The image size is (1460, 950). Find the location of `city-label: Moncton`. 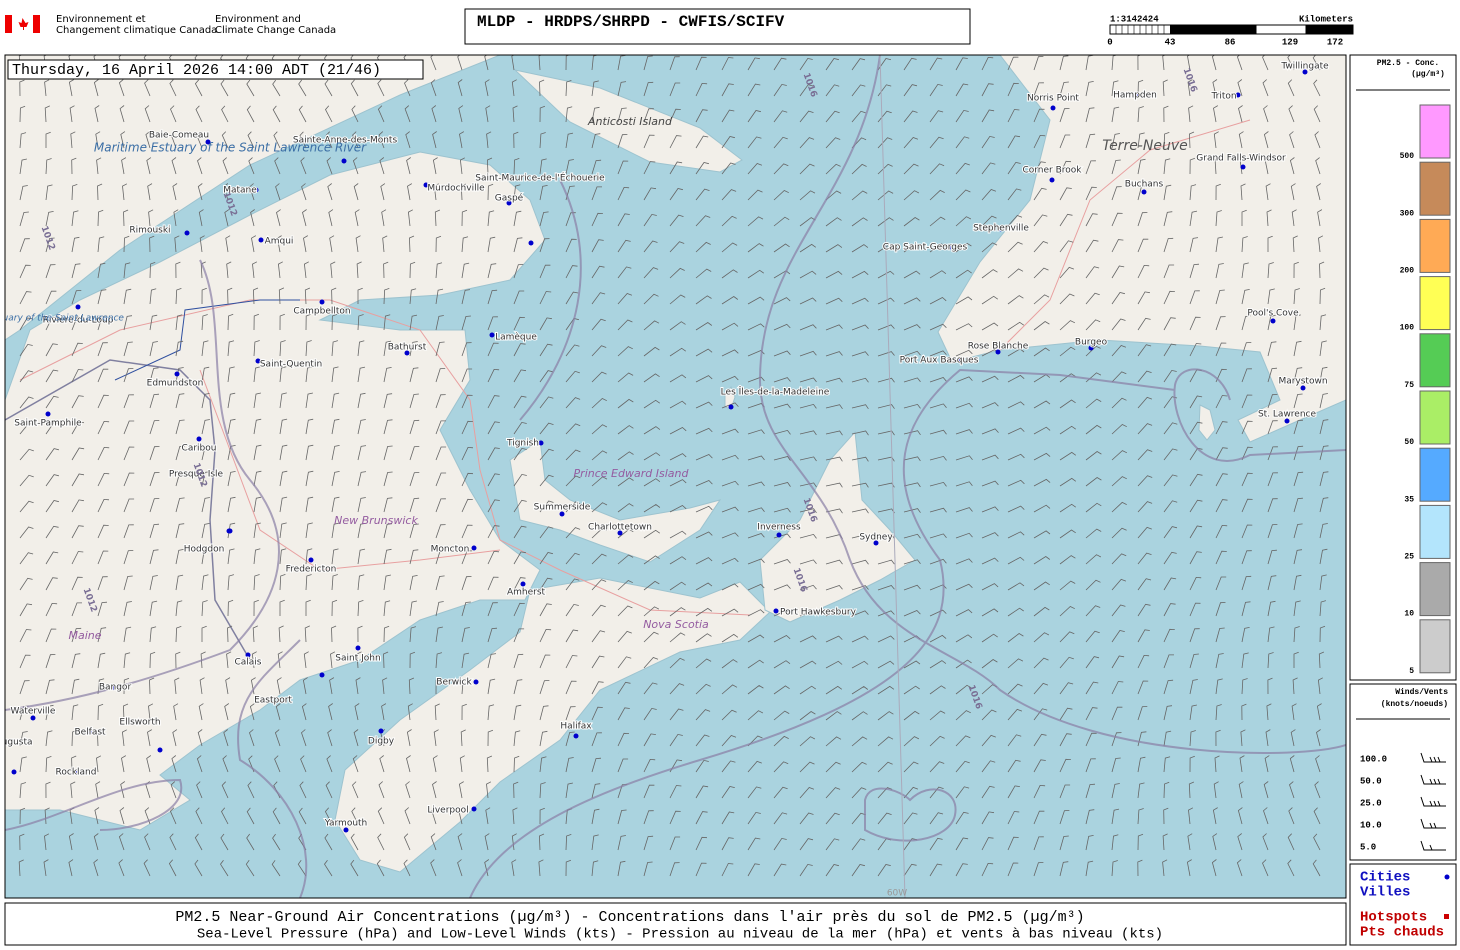

city-label: Moncton is located at coordinates (450, 550).